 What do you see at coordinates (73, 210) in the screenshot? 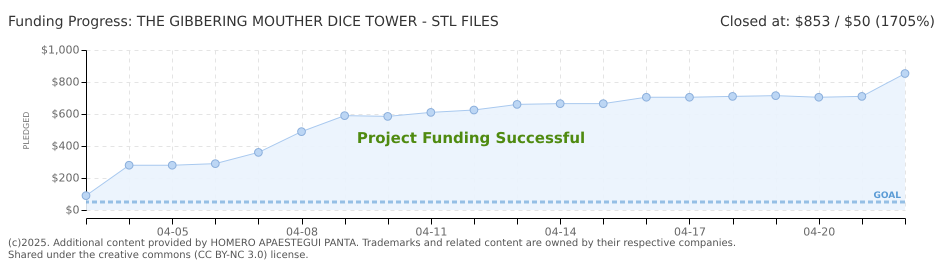
I see `y-tick-label: $0` at bounding box center [73, 210].